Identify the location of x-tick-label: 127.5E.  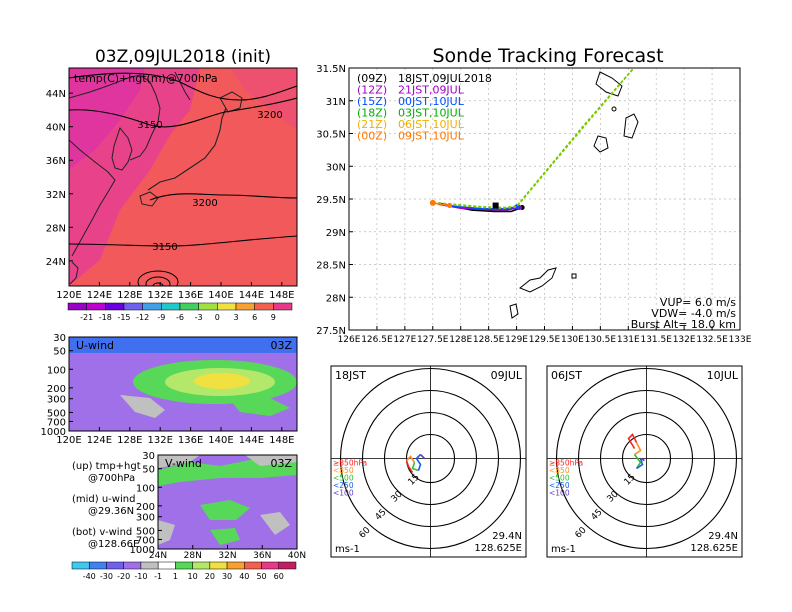
(433, 340).